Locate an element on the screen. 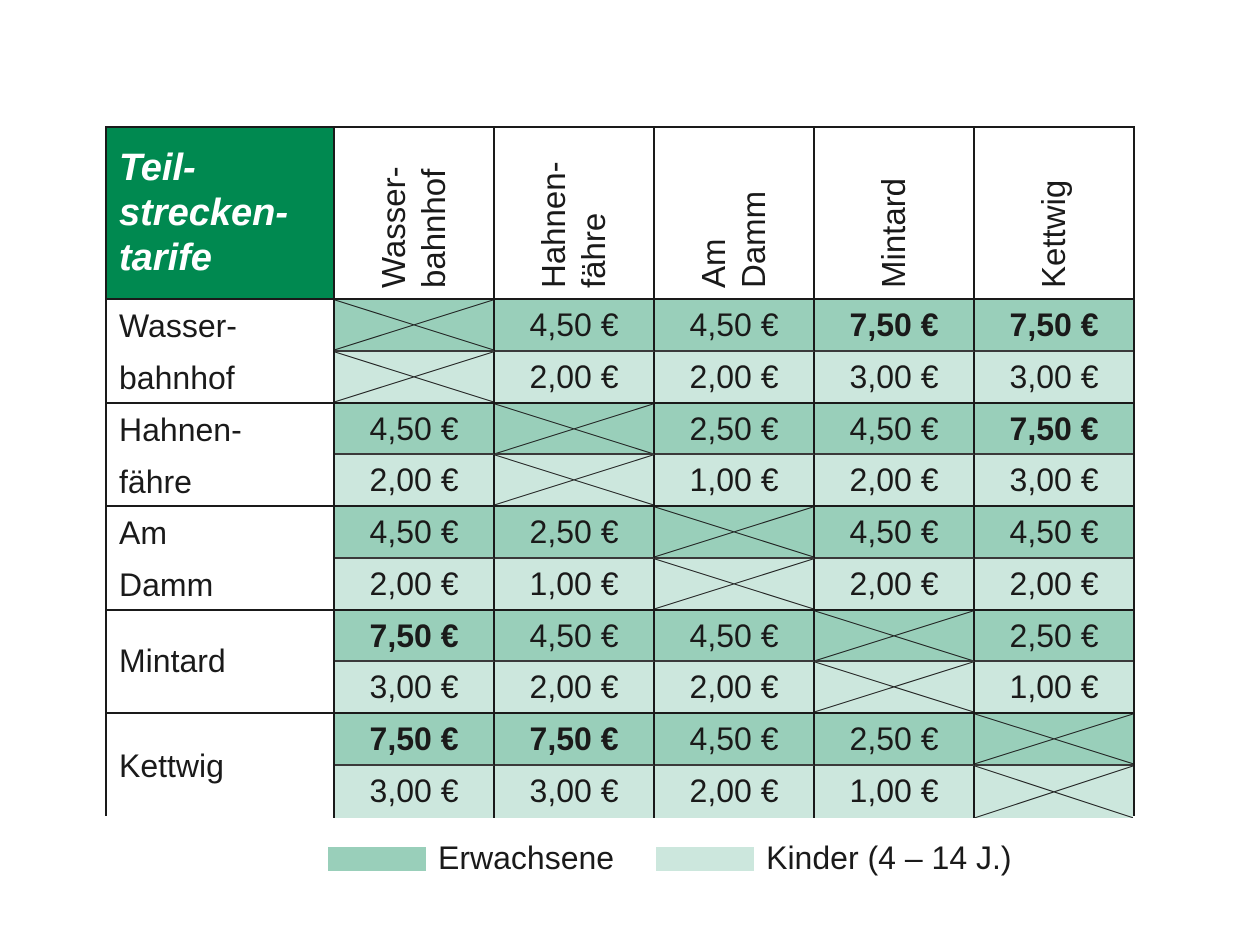 Image resolution: width=1240 pixels, height=945 pixels. title-line: strecken- is located at coordinates (203, 213).